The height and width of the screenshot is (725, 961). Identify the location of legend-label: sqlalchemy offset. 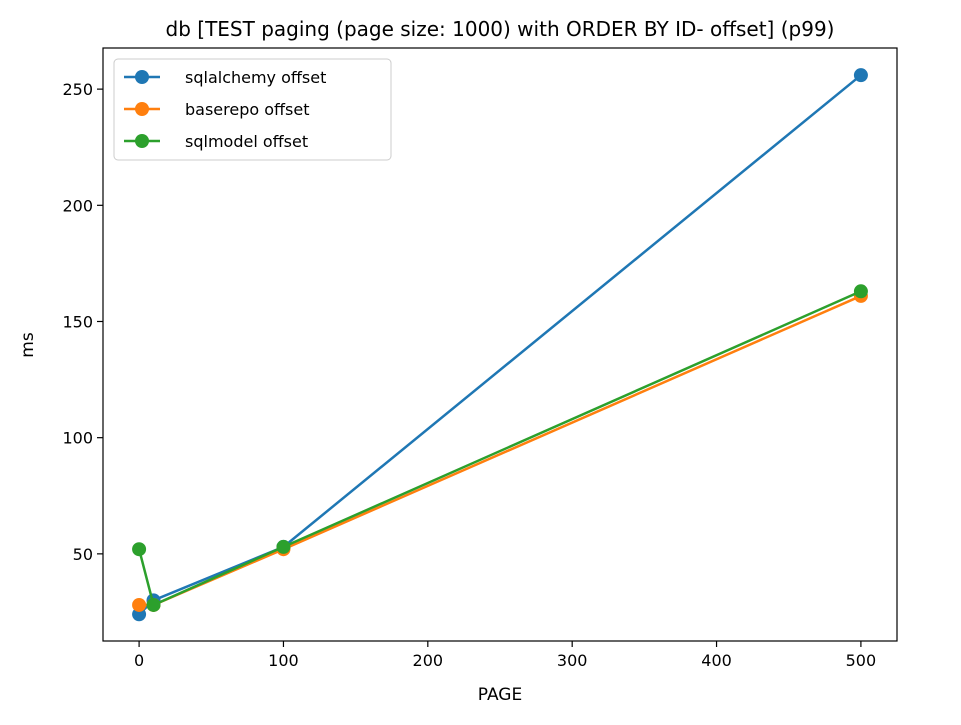
(255, 77).